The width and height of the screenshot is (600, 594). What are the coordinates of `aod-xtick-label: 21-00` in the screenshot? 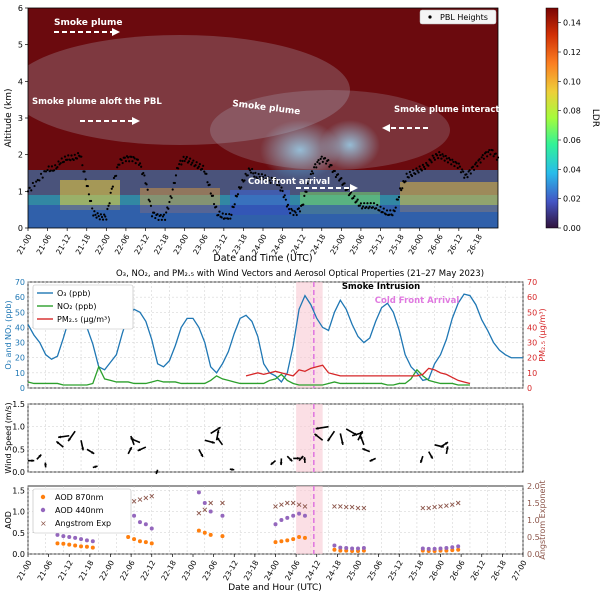 It's located at (24, 571).